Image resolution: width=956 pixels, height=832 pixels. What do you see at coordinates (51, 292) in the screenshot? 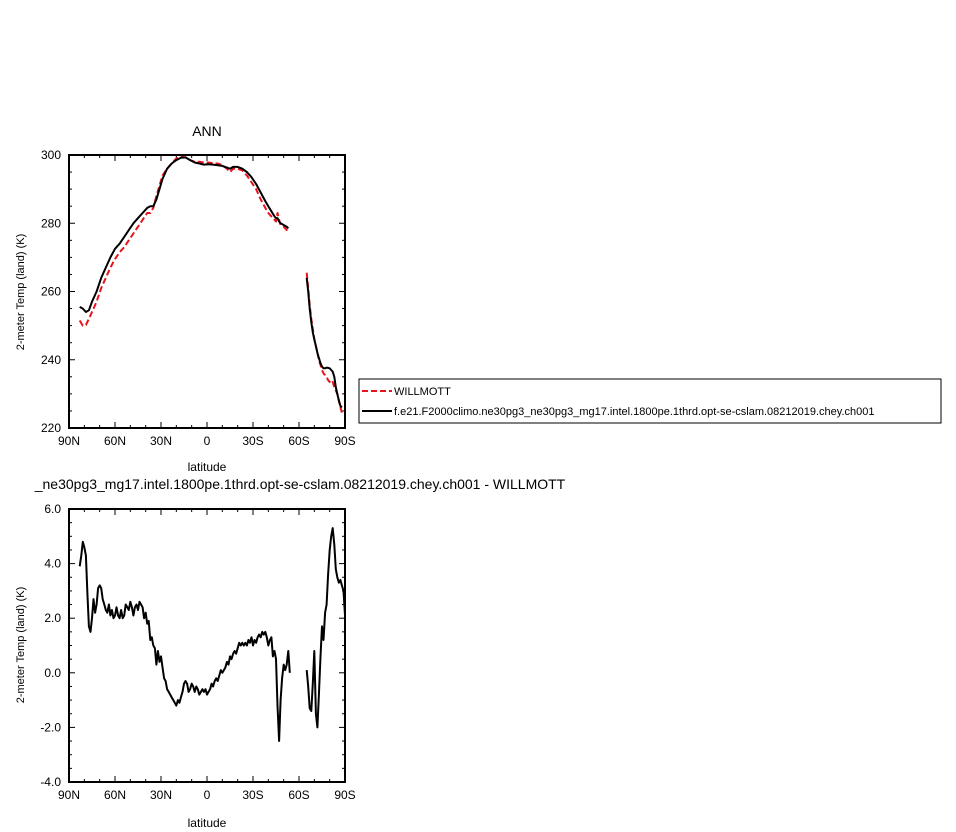
I see `y-tick-label: 260` at bounding box center [51, 292].